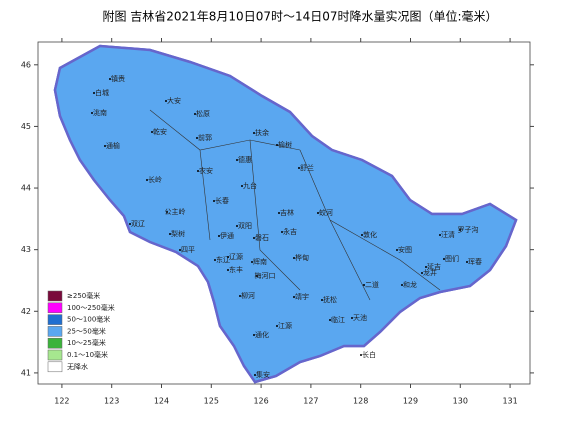  What do you see at coordinates (299, 16) in the screenshot?
I see `map-title: 附图 吉林省2021年8月10日07时～14日07时降水量实况图（单位:毫米）` at bounding box center [299, 16].